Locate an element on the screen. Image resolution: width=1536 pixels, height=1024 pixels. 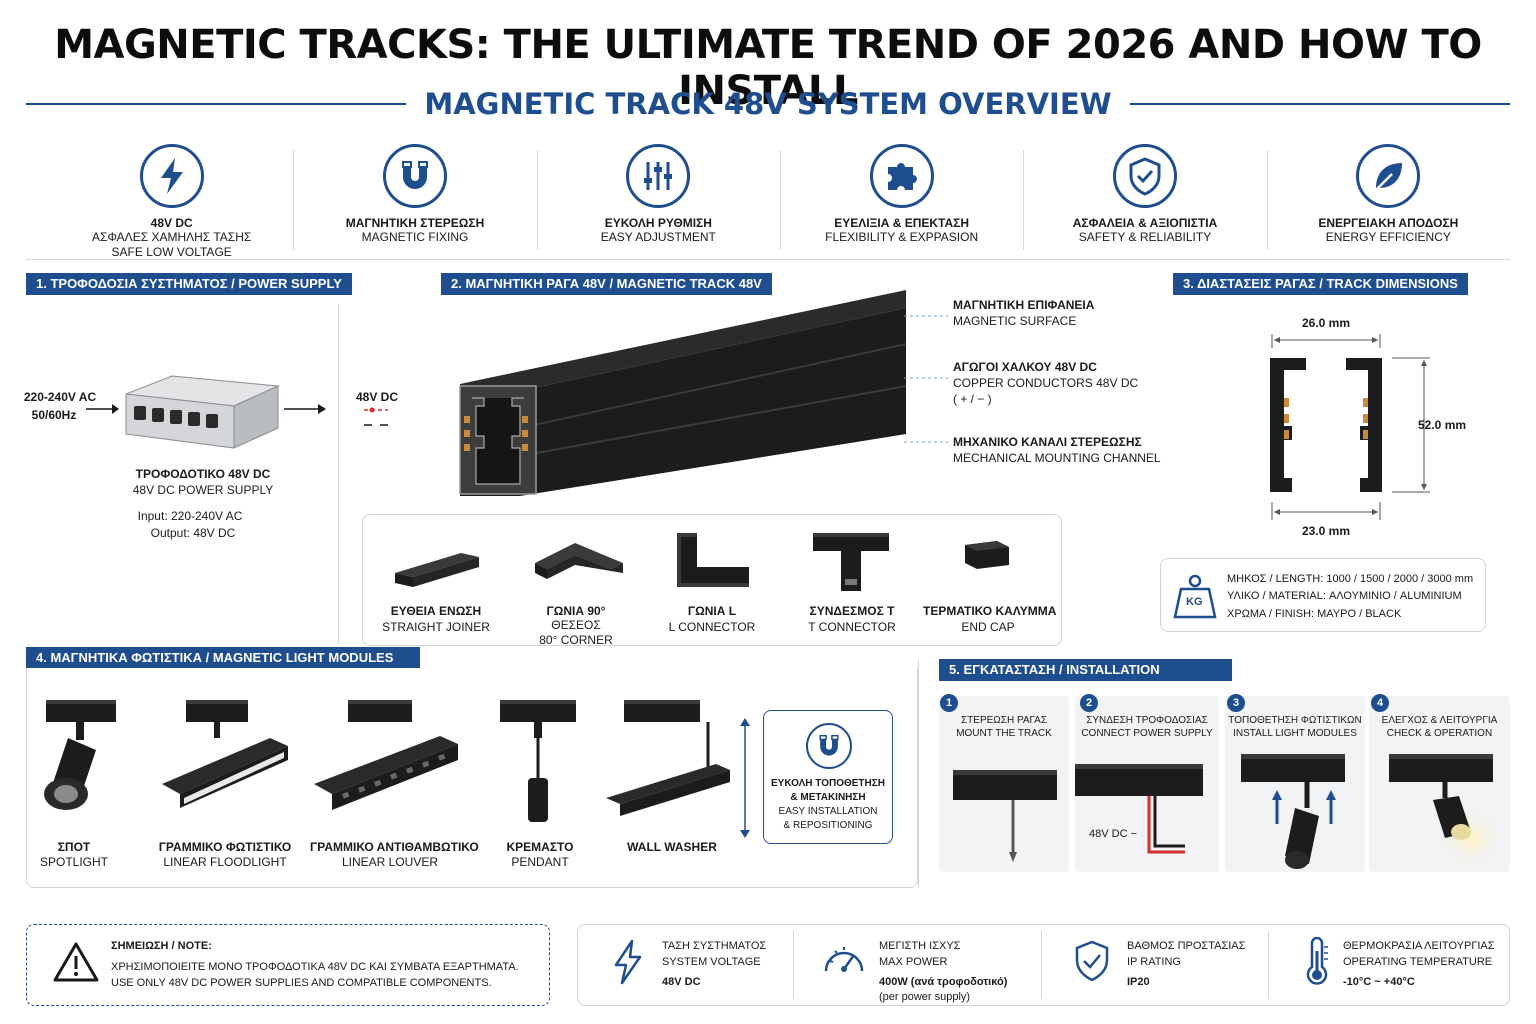
output-voltage: 48V DC is located at coordinates (377, 397).